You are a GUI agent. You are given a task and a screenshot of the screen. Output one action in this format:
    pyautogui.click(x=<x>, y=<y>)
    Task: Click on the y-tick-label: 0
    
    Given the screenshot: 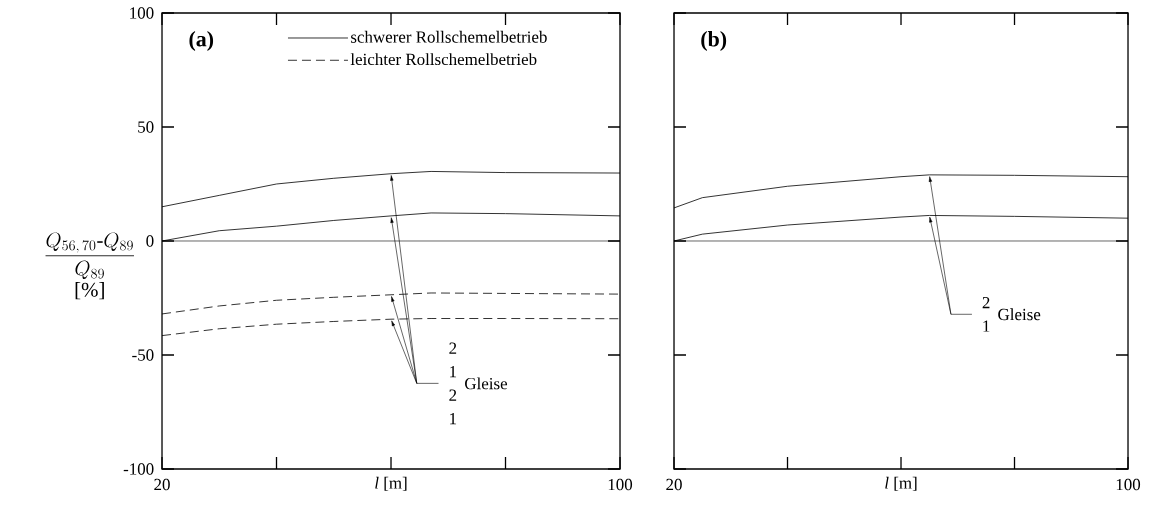 What is the action you would take?
    pyautogui.click(x=150, y=241)
    